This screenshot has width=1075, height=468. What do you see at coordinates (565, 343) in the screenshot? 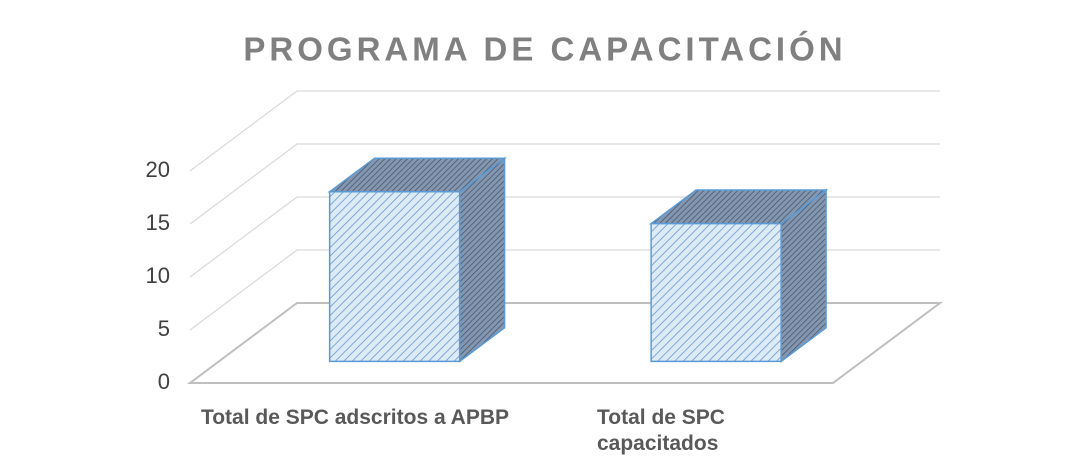
I see `floor` at bounding box center [565, 343].